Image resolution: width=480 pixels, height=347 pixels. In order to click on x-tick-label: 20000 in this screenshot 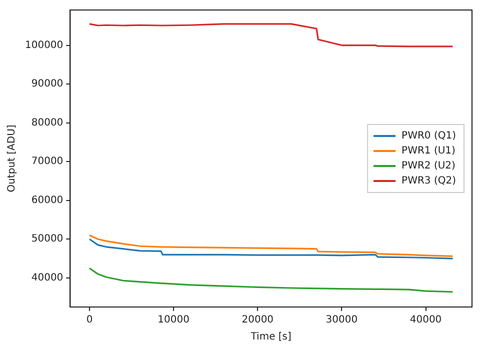, I will do `click(258, 320)`.